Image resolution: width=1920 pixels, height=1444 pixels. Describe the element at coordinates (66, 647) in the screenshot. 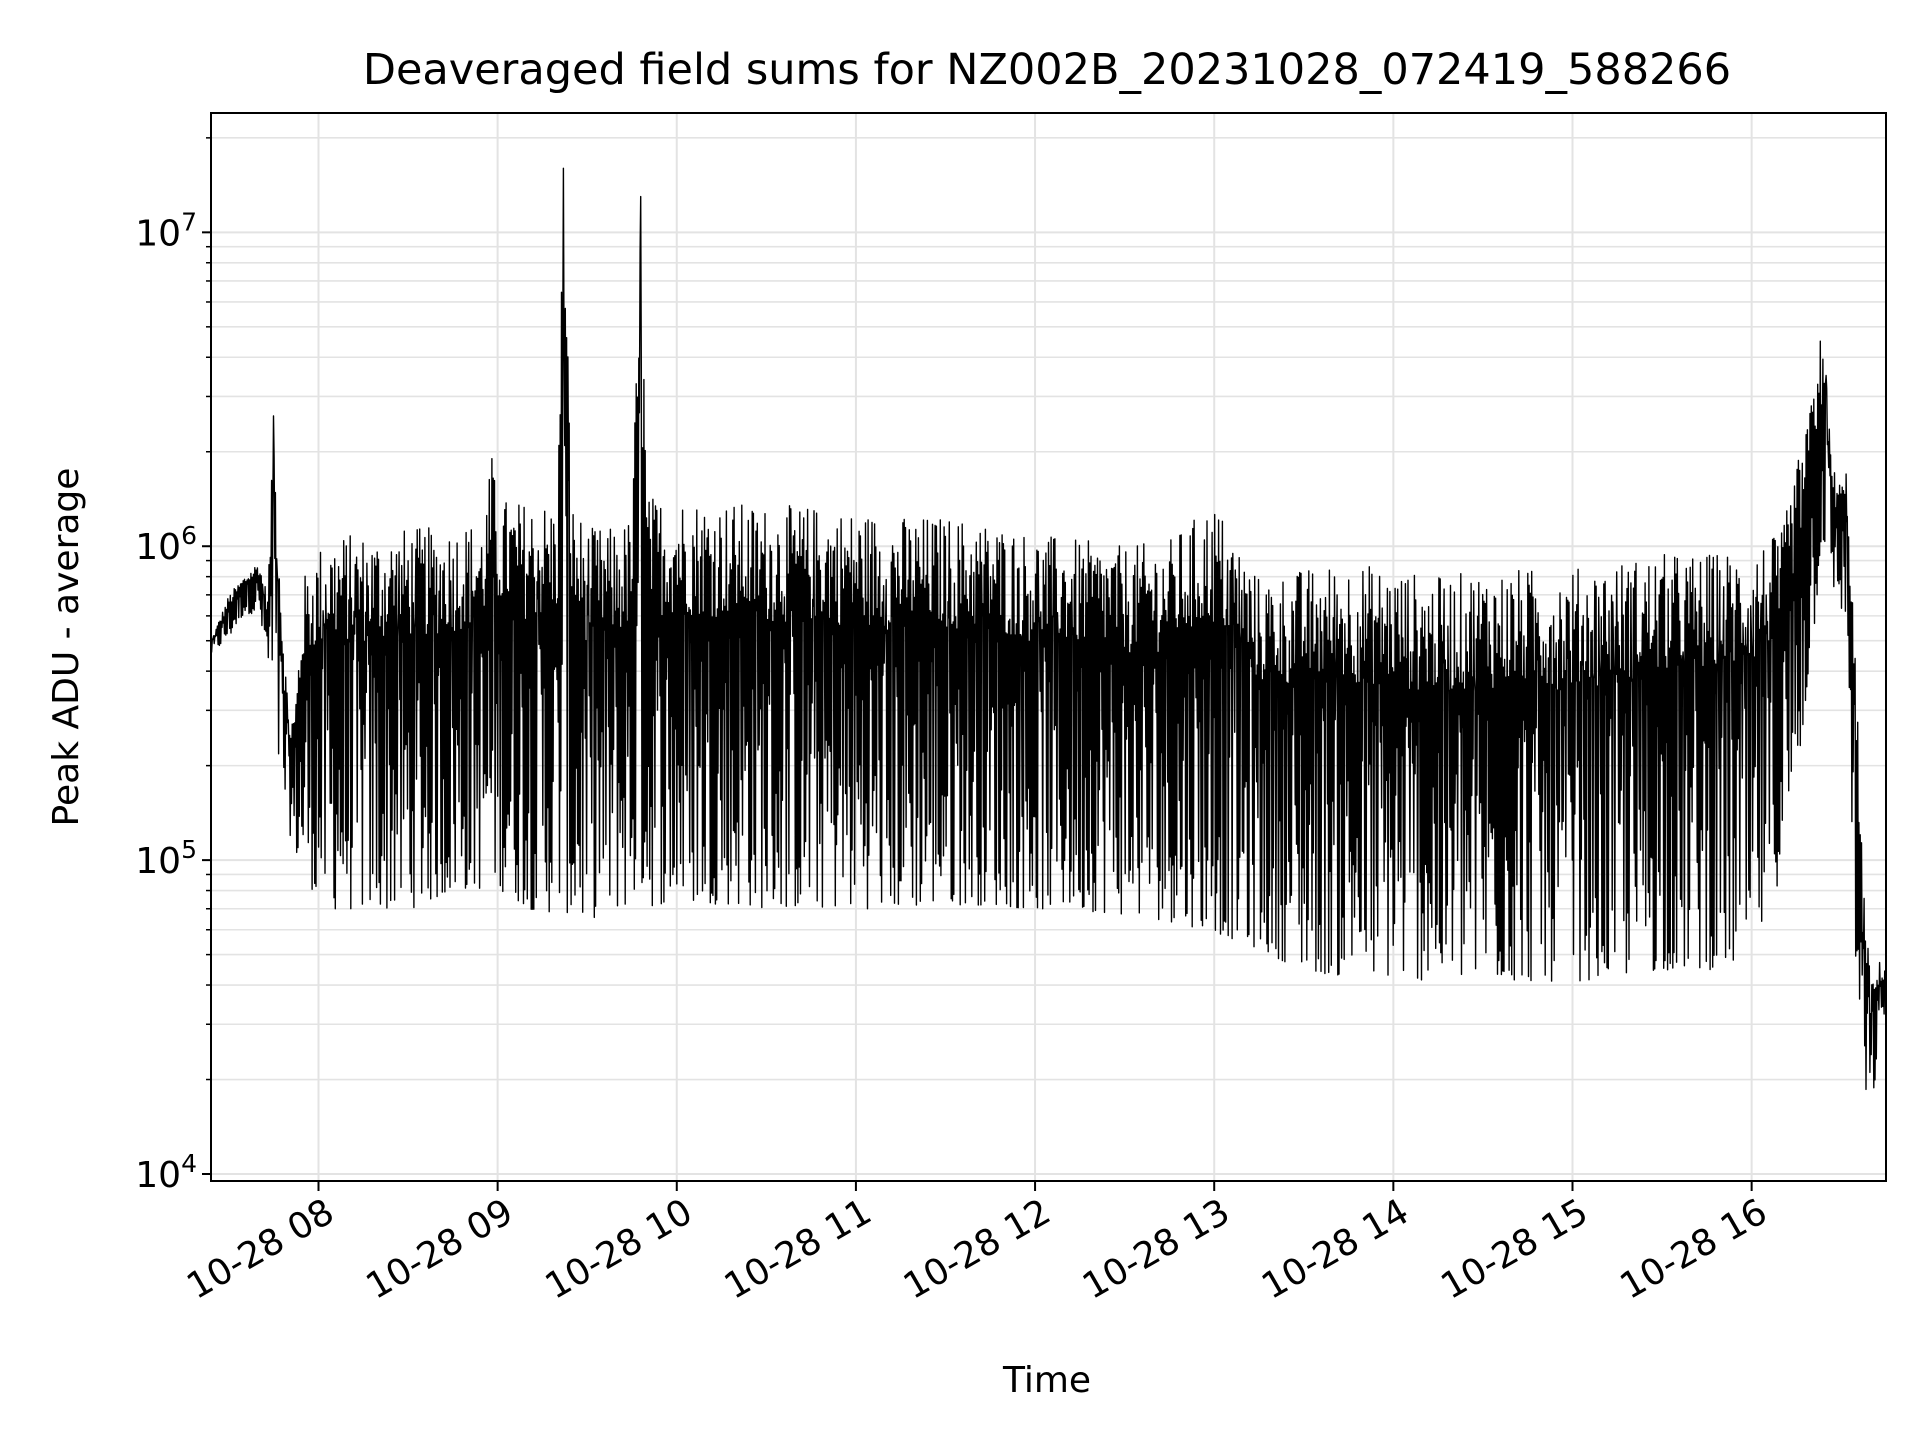

I see `y-axis-label: Peak ADU - average` at that location.